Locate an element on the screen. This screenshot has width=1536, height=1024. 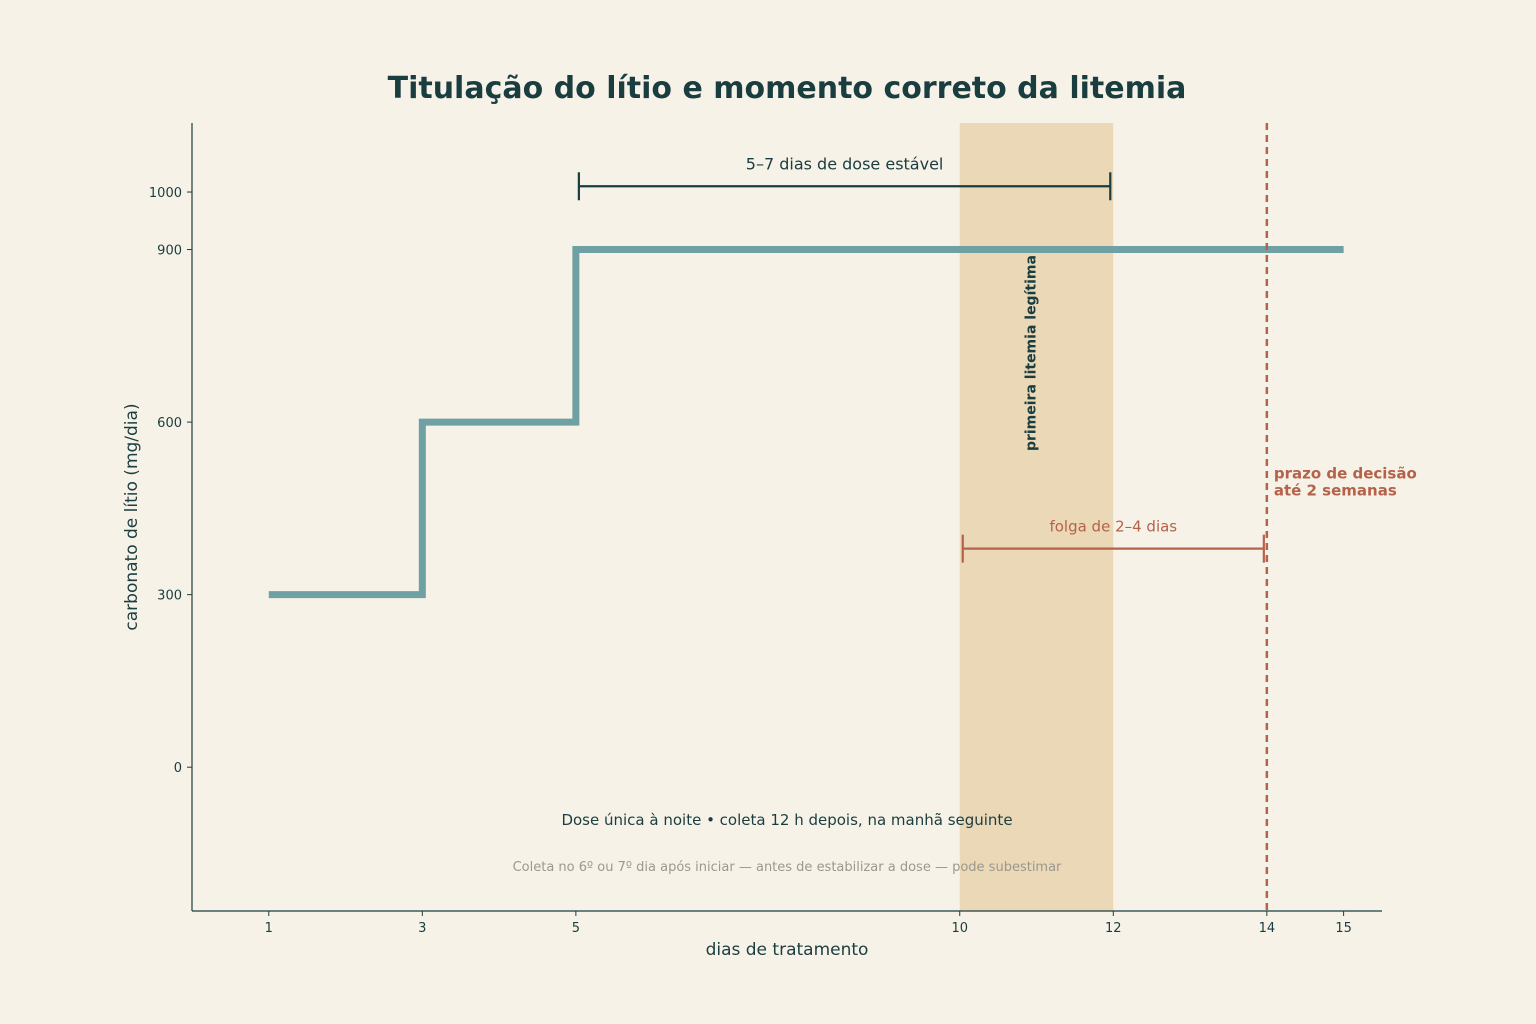
x-tick-label: 3 is located at coordinates (422, 928).